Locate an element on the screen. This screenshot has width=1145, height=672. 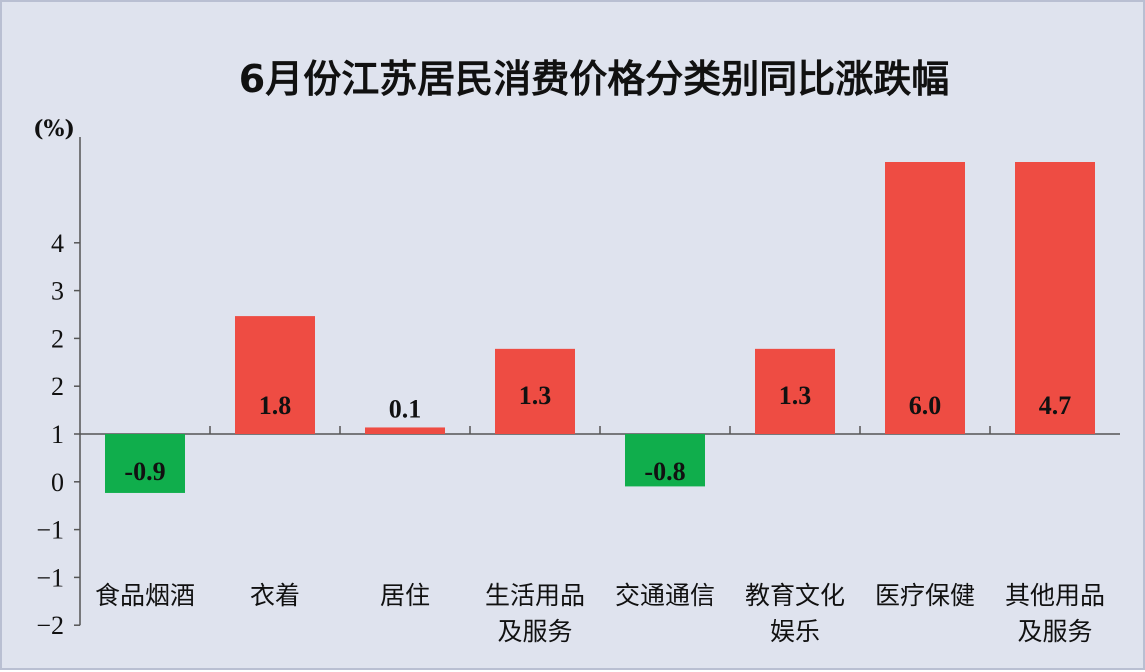
category-label: 食品烟酒 is located at coordinates (145, 595).